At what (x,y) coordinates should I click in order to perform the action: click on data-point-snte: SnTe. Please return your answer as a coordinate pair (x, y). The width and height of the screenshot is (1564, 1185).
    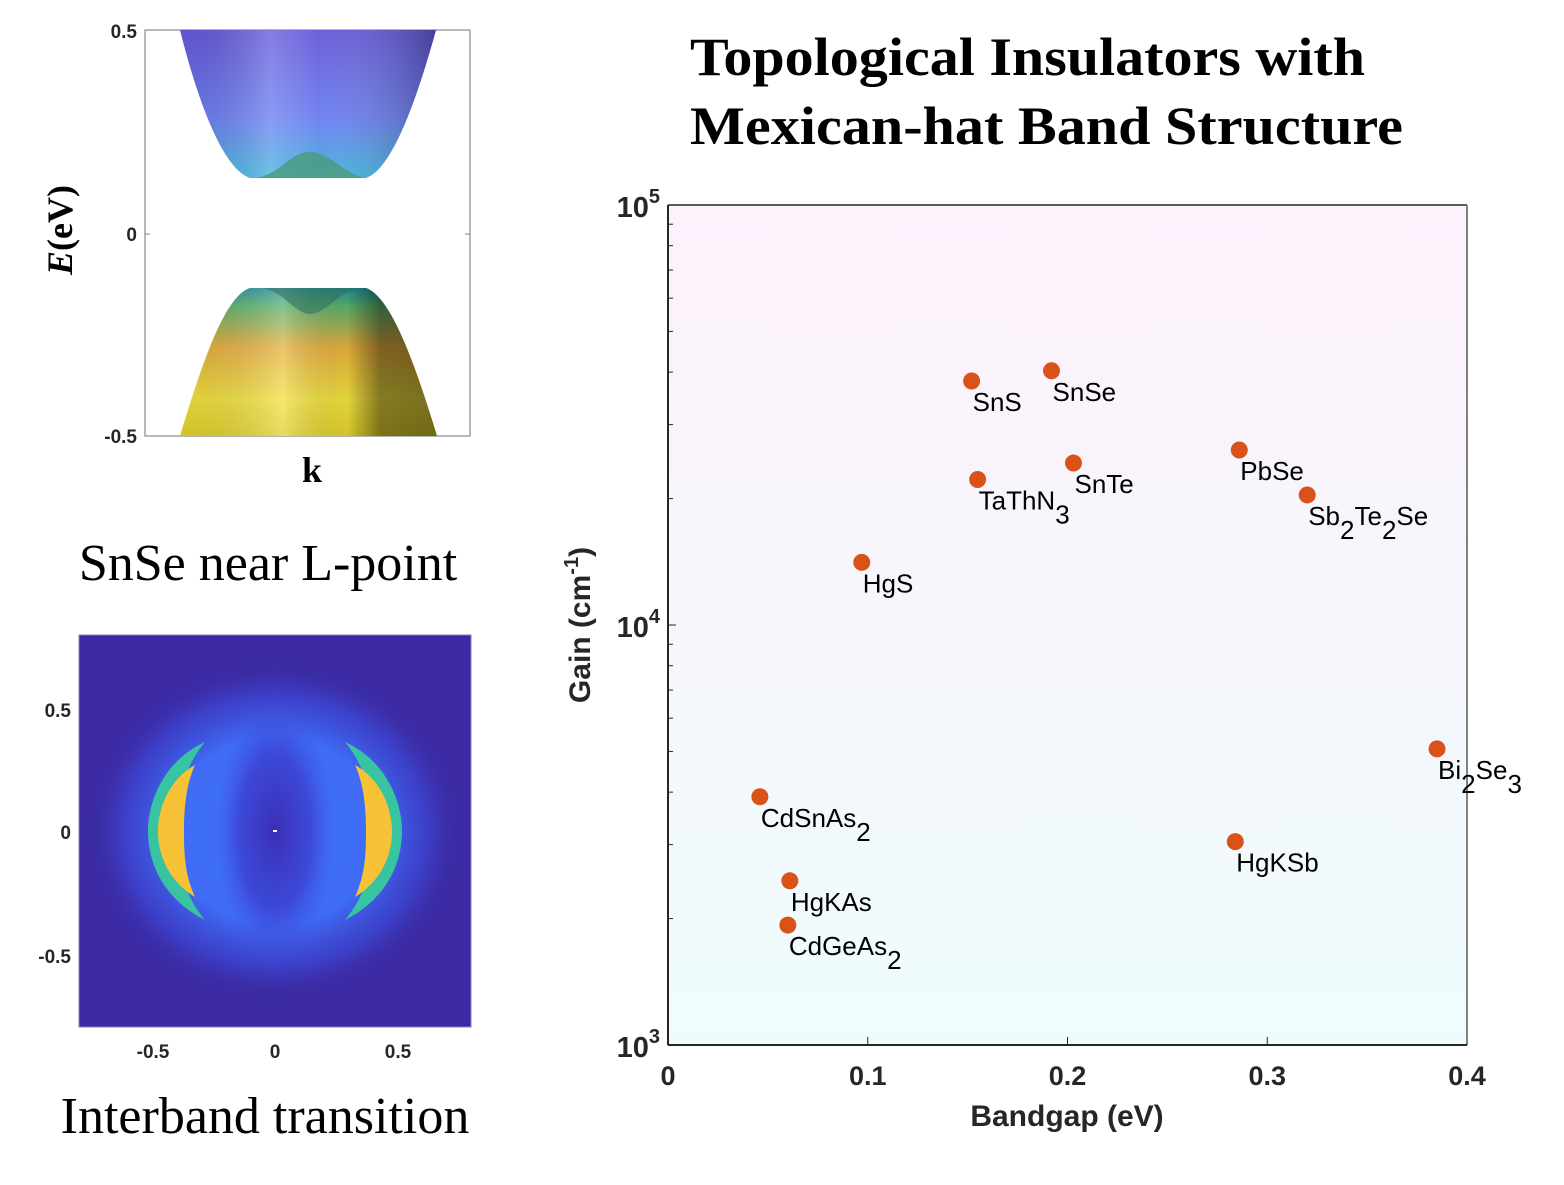
    Looking at the image, I should click on (1099, 476).